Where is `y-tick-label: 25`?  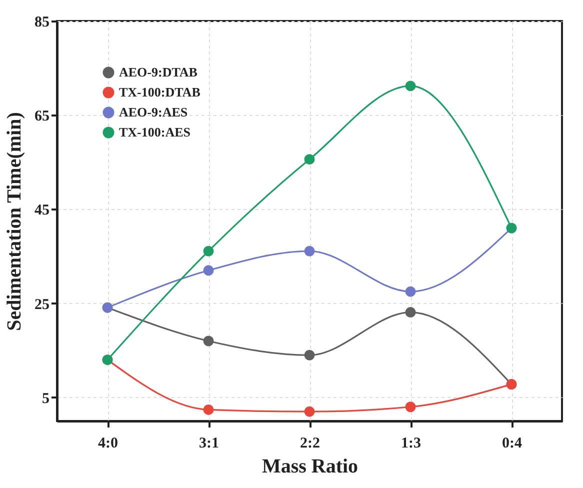 y-tick-label: 25 is located at coordinates (42, 304).